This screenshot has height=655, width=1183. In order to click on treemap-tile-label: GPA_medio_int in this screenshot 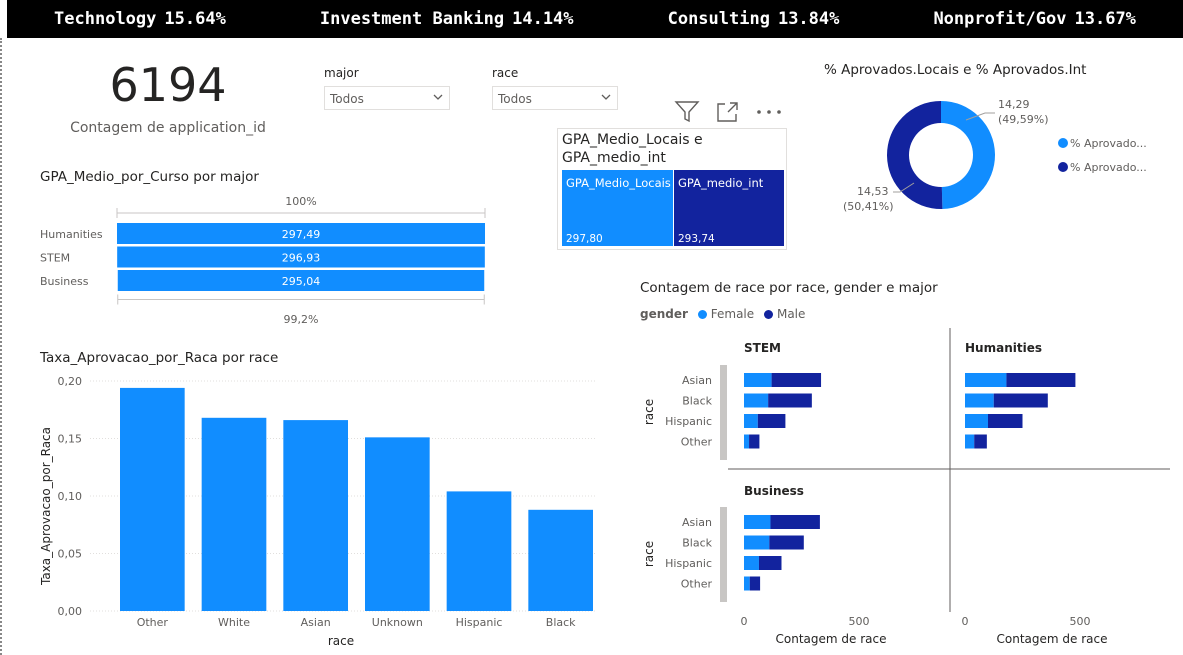, I will do `click(721, 183)`.